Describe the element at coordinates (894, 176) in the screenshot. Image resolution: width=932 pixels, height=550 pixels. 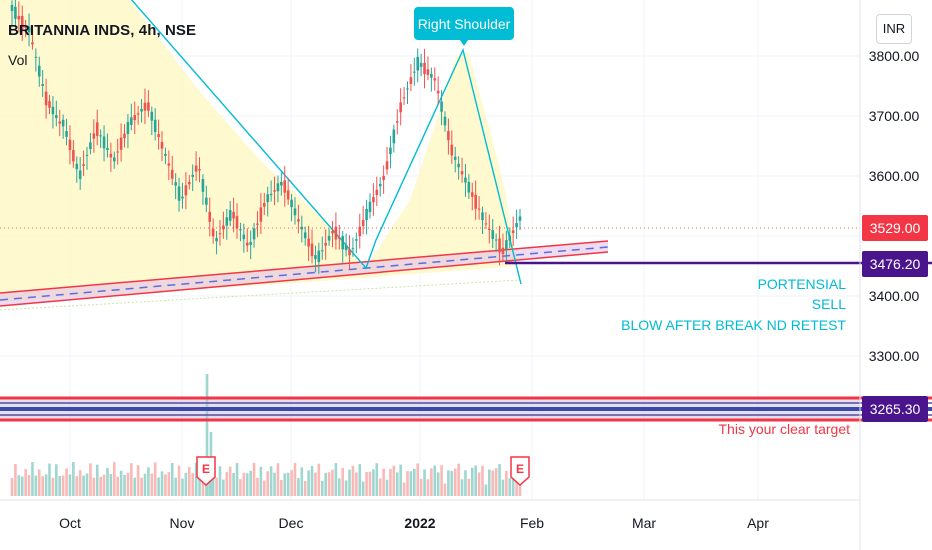
I see `y-tick-label: 3600.00` at that location.